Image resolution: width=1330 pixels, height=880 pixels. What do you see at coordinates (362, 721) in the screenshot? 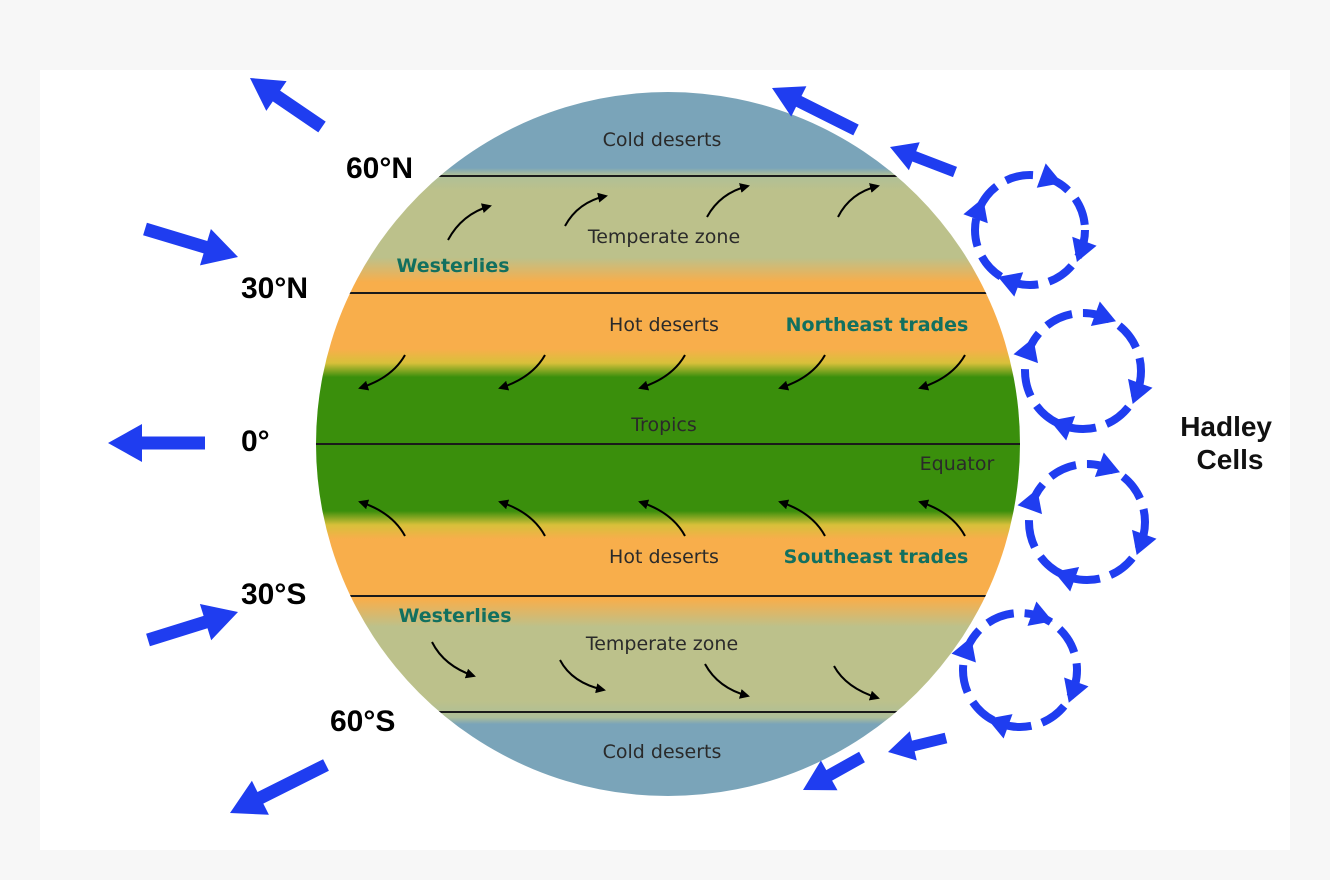
I see `latitude-label-60s: 60°S` at bounding box center [362, 721].